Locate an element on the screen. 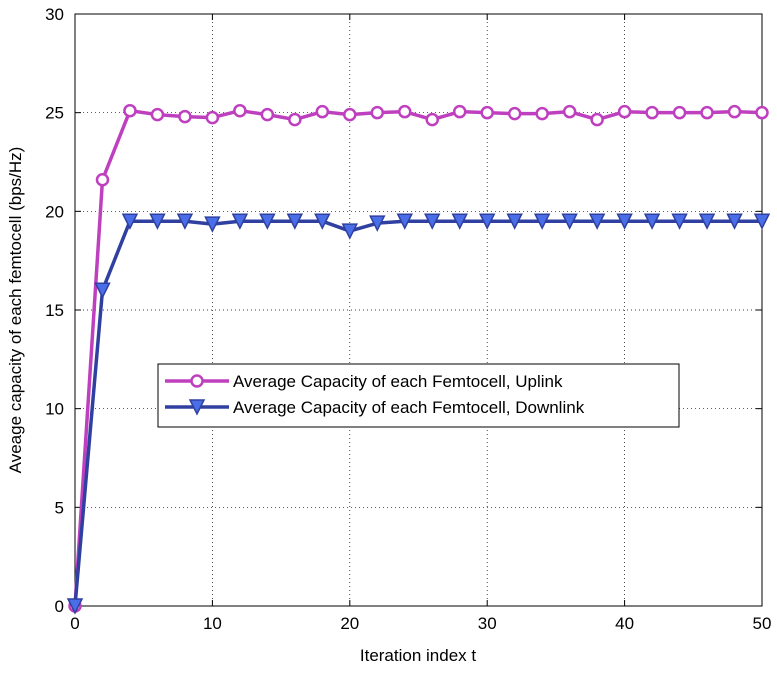 This screenshot has width=777, height=673. y-tick-label: 20 is located at coordinates (54, 211).